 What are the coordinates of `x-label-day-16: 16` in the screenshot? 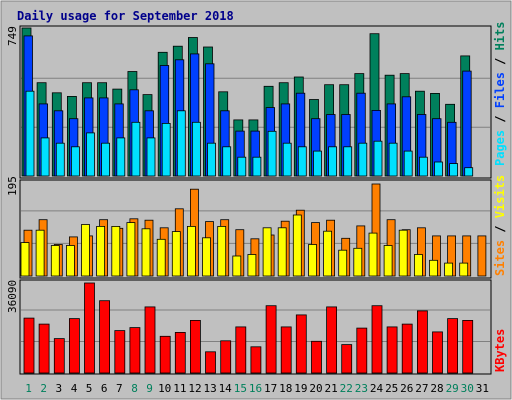 It's located at (255, 388).